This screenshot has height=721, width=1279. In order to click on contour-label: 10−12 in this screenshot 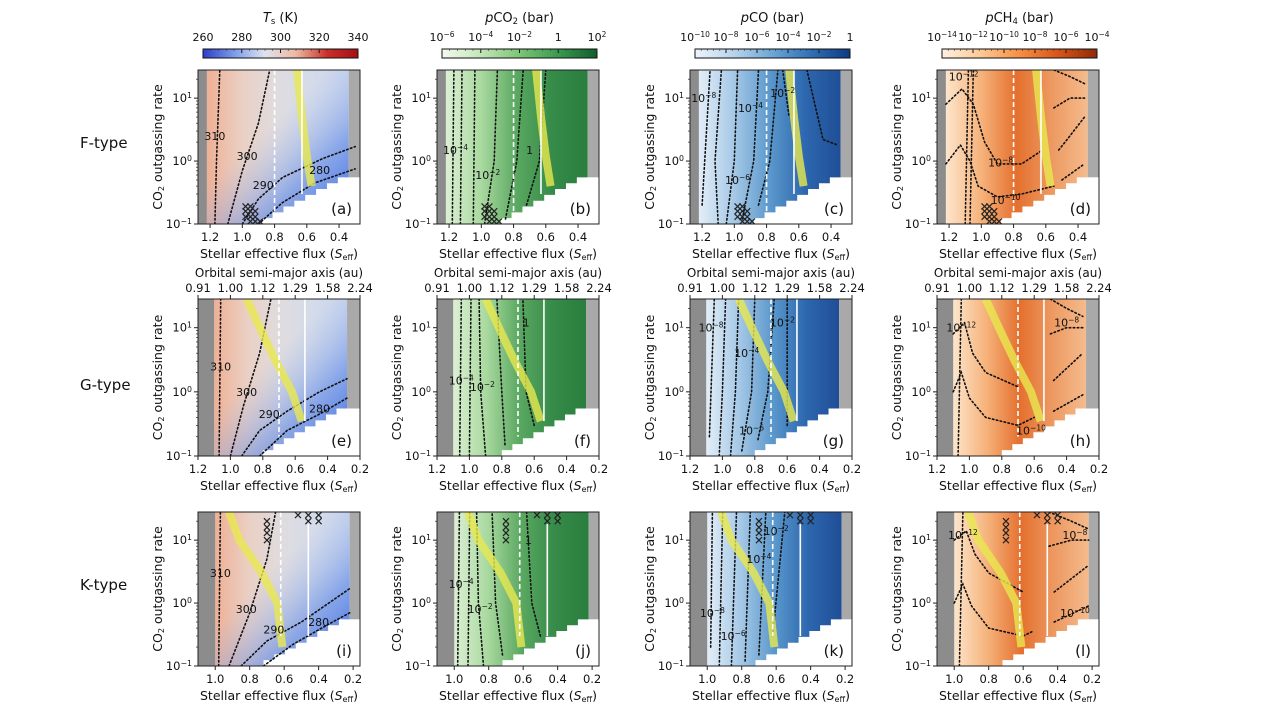, I will do `click(964, 76)`.